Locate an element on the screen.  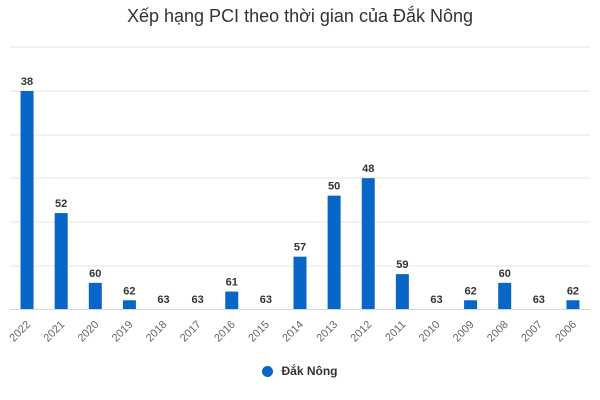
bar-2012 is located at coordinates (368, 243).